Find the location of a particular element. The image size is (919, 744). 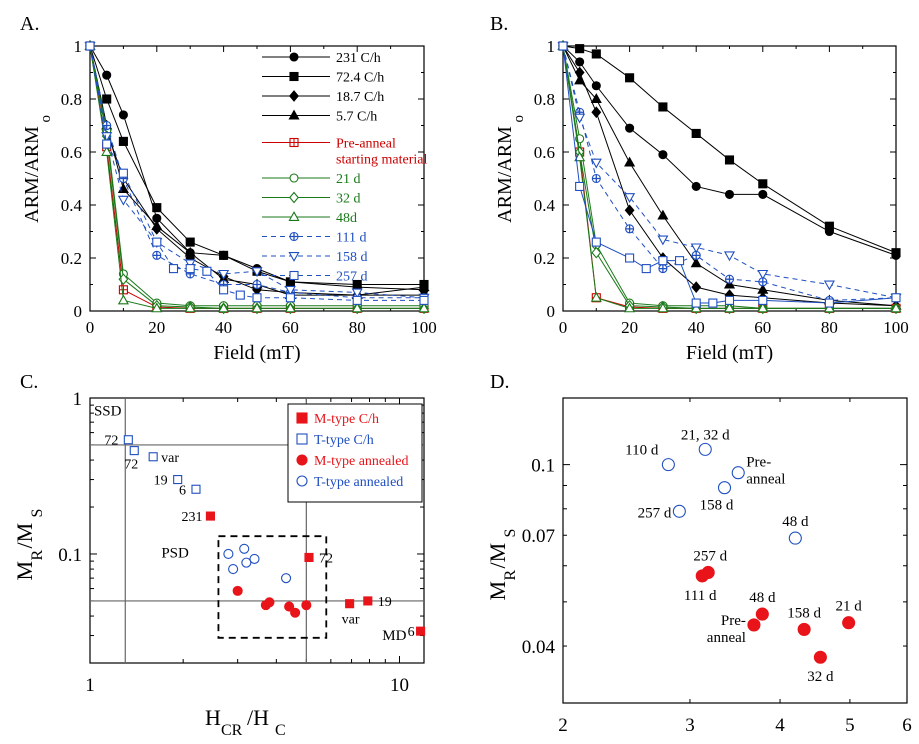

point-label: 32 d is located at coordinates (820, 677).